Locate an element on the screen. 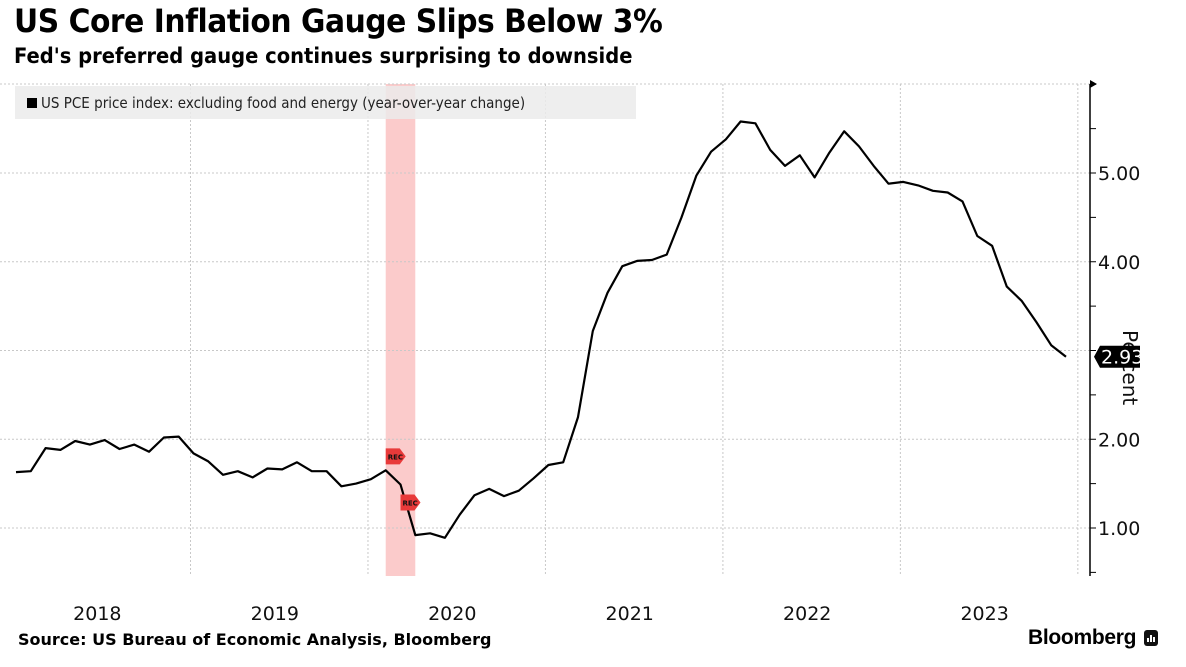 This screenshot has height=667, width=1186. x-tick-label: 2020 is located at coordinates (452, 614).